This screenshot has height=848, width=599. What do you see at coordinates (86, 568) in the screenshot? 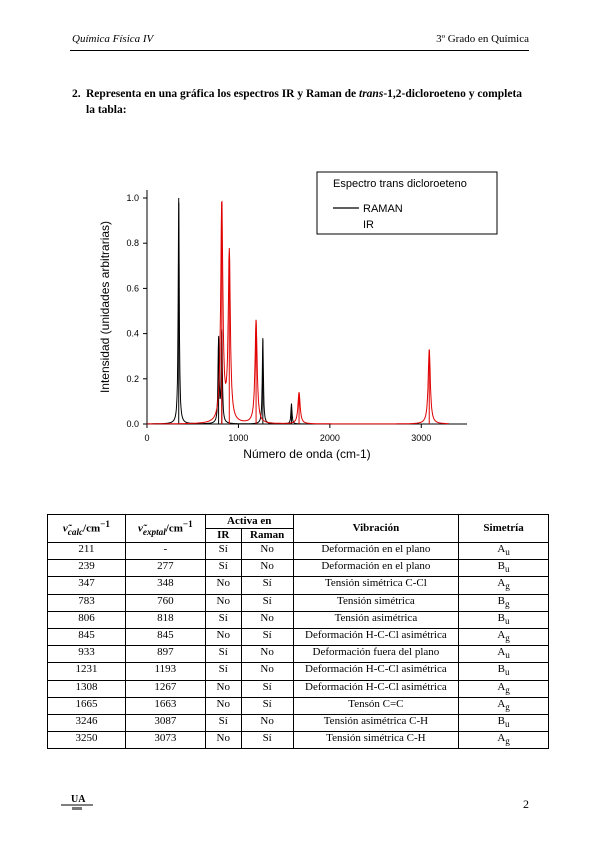
I see `cell-calc: 239` at bounding box center [86, 568].